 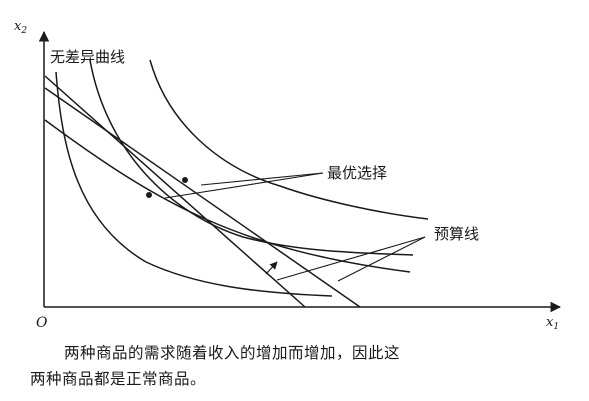 What do you see at coordinates (118, 379) in the screenshot?
I see `caption-line-2: 两种商品都是正常商品。` at bounding box center [118, 379].